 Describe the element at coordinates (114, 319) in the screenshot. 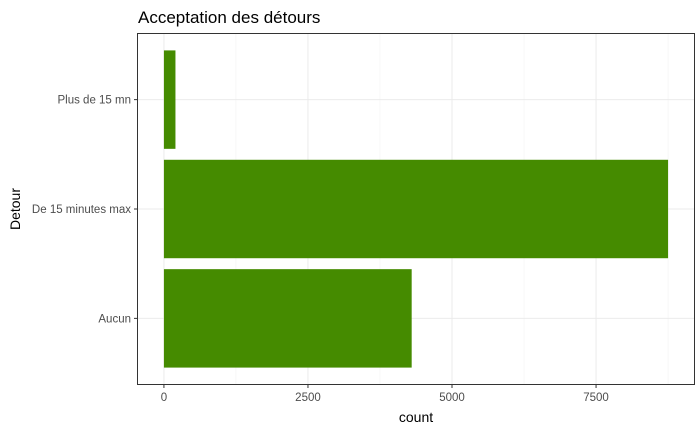

I see `y-tick-label: Aucun` at that location.